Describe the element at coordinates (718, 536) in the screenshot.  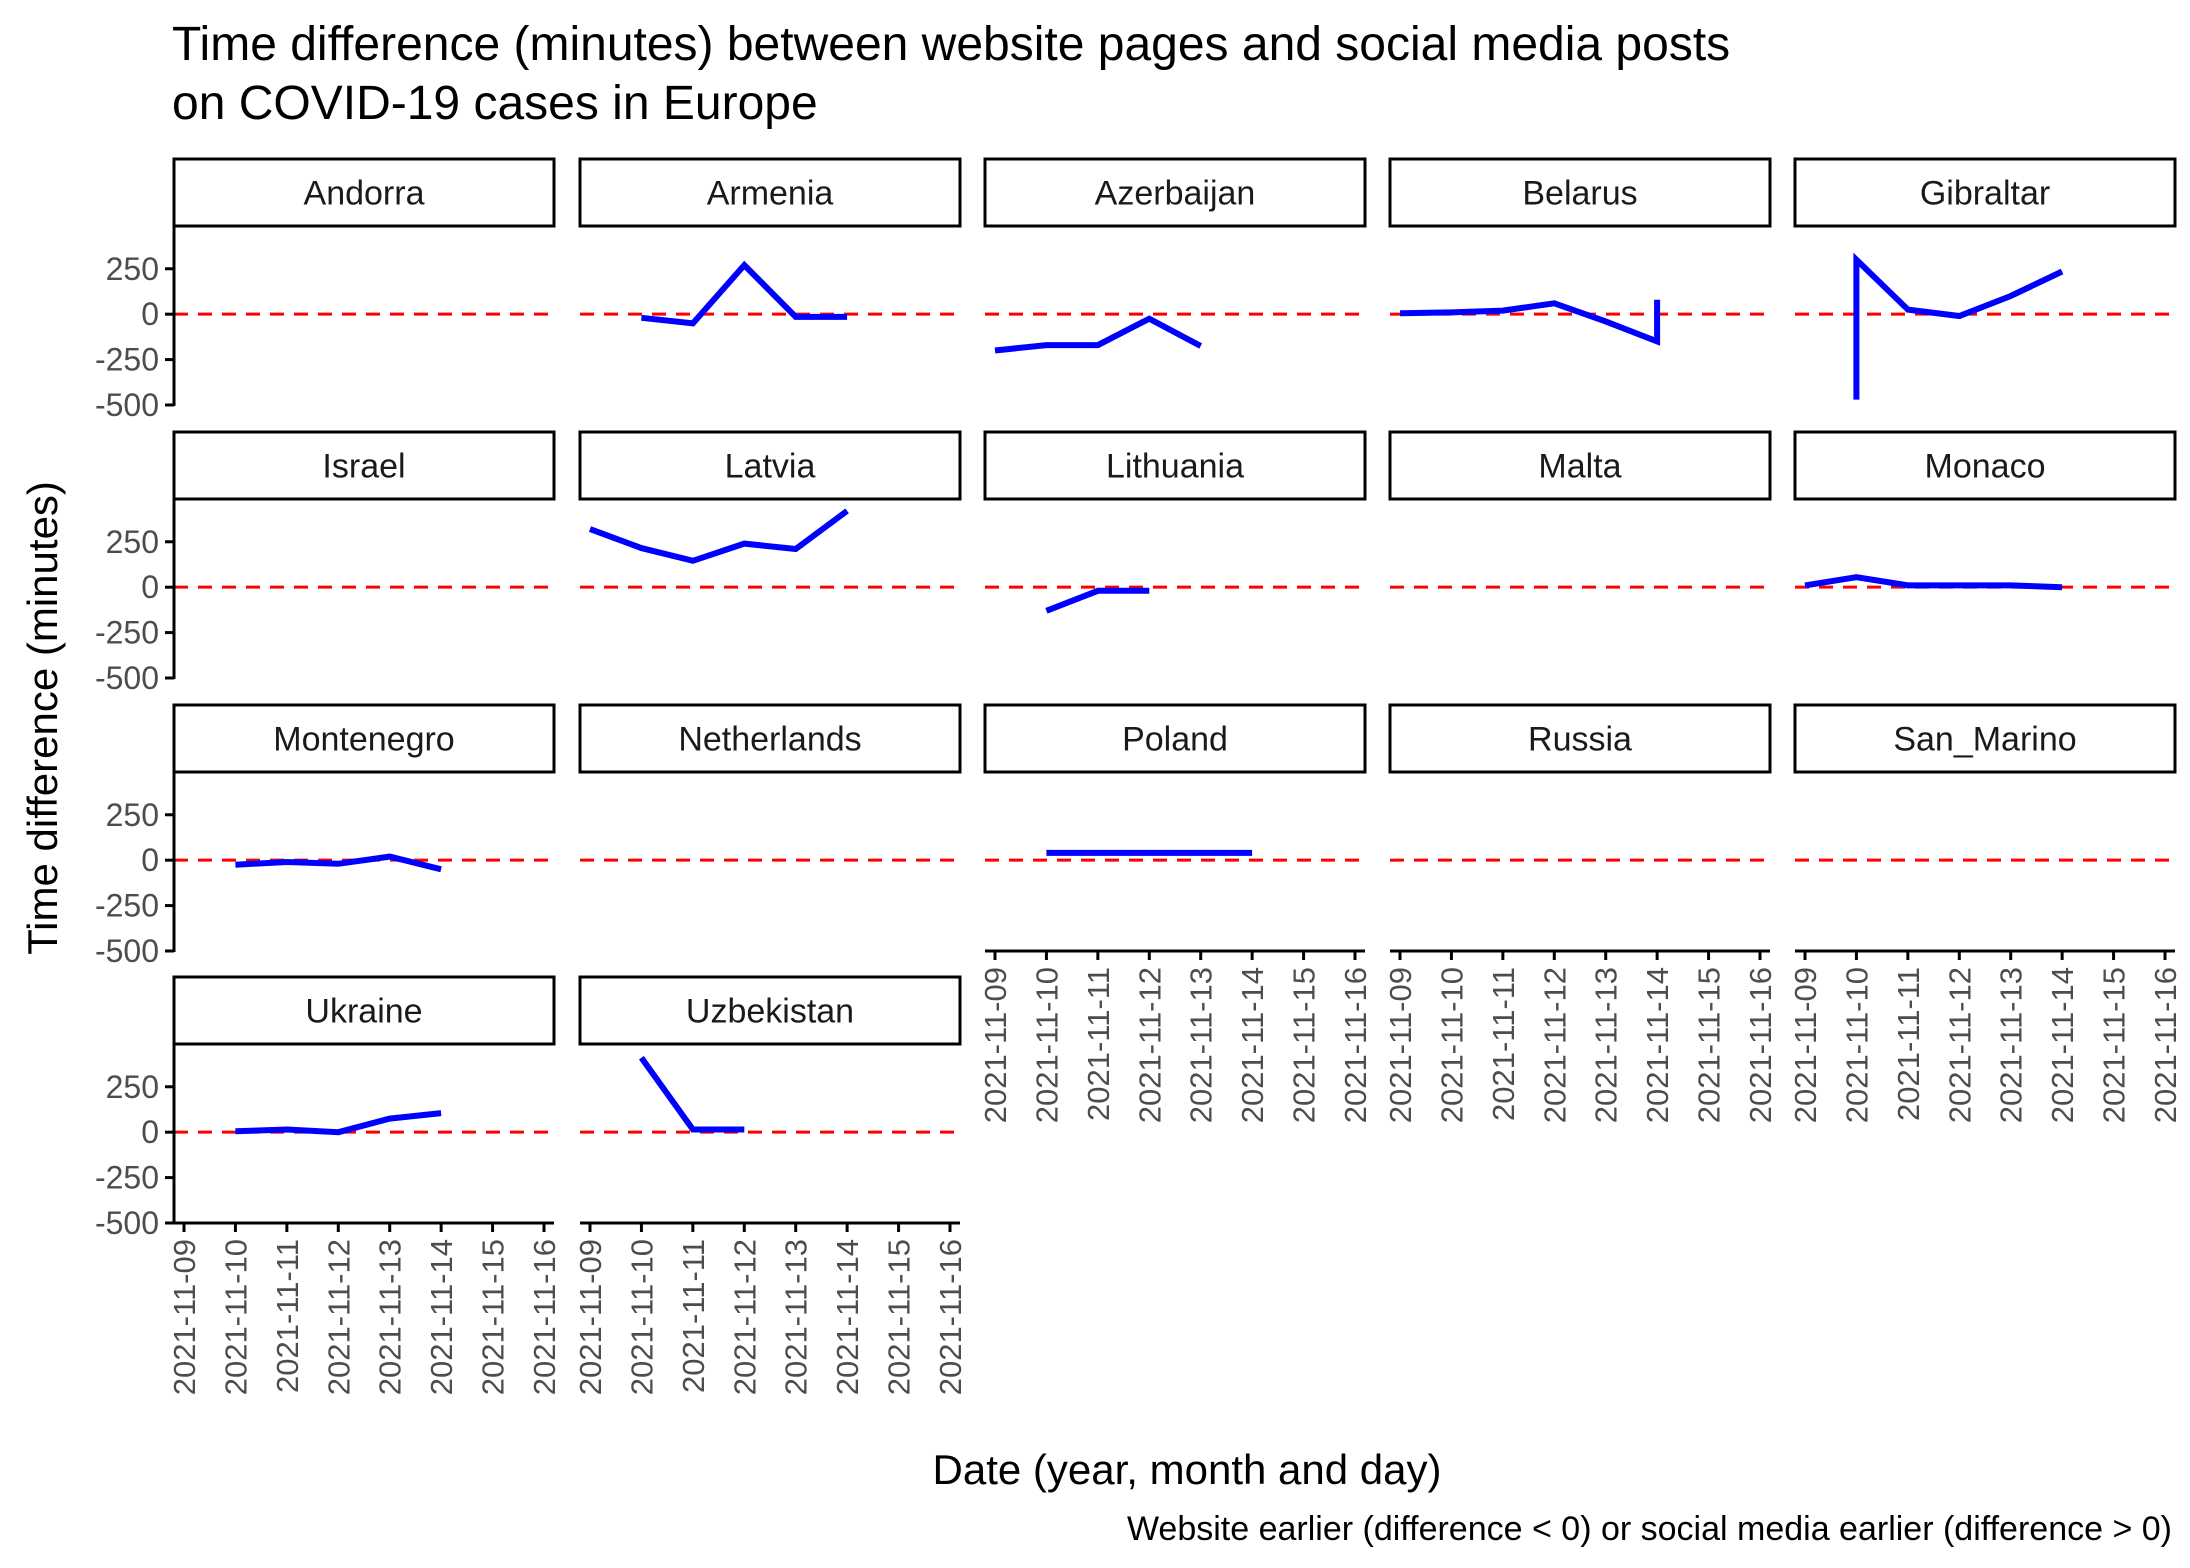
I see `series-line-latvia` at that location.